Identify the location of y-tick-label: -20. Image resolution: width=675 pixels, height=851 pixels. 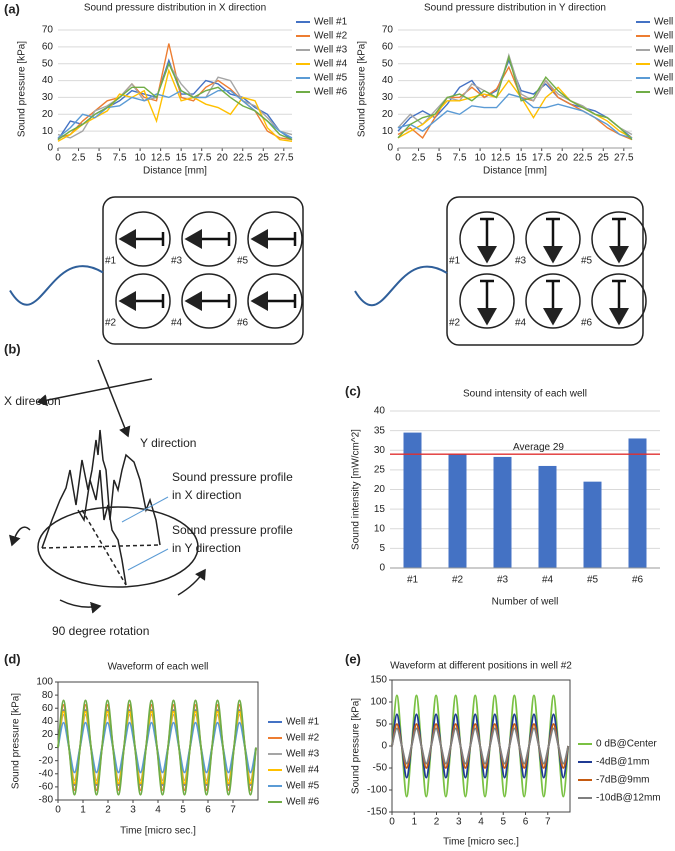
(46, 760).